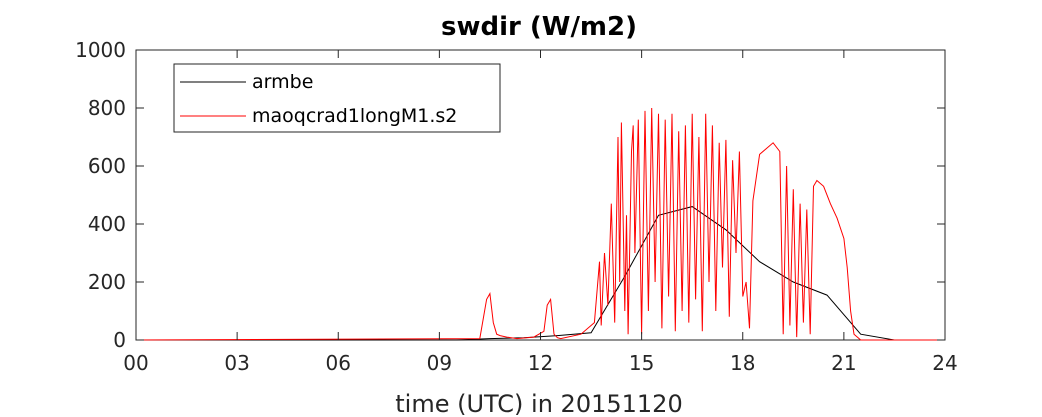 This screenshot has height=417, width=1042. I want to click on legend-label-armbe: armbe, so click(282, 82).